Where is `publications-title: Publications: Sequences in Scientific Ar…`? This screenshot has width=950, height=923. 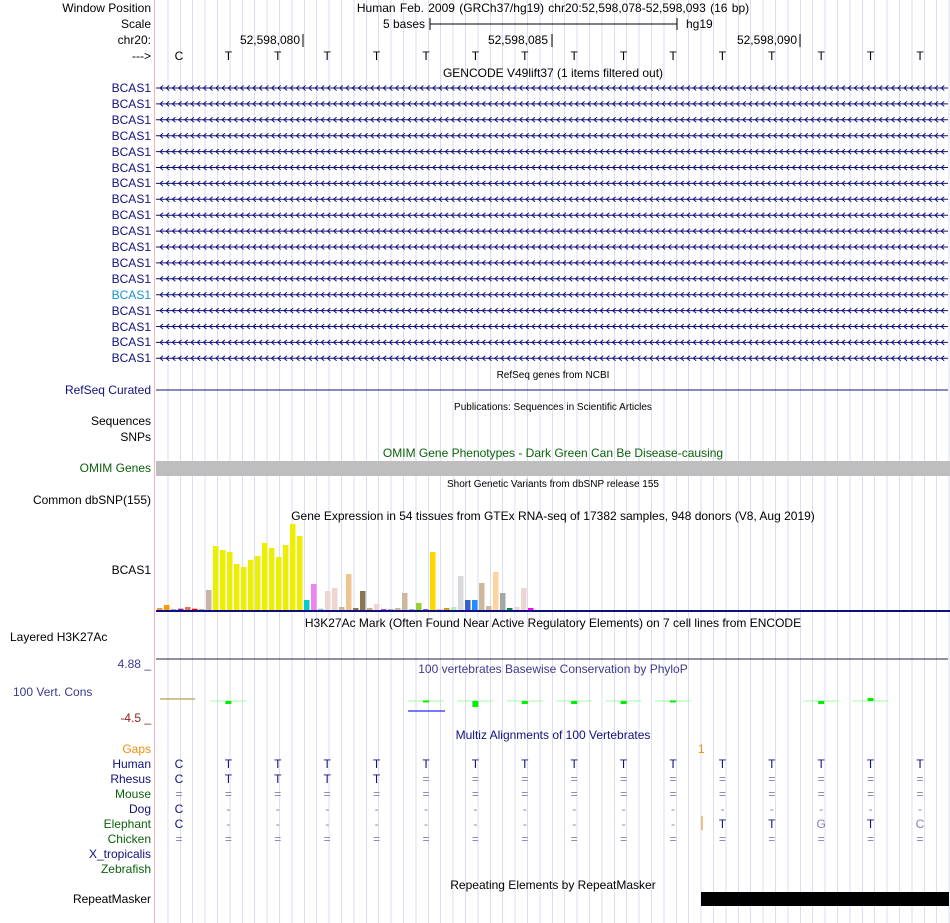 publications-title: Publications: Sequences in Scientific Ar… is located at coordinates (553, 407).